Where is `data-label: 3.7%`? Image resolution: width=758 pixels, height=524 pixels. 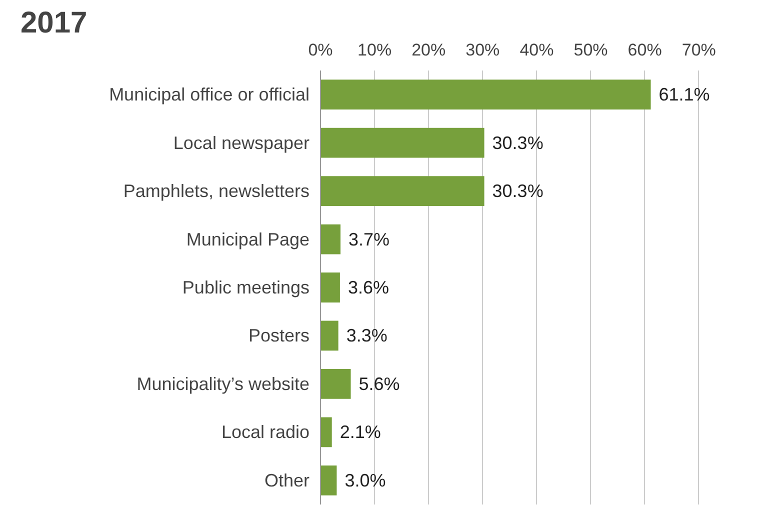
data-label: 3.7% is located at coordinates (369, 239).